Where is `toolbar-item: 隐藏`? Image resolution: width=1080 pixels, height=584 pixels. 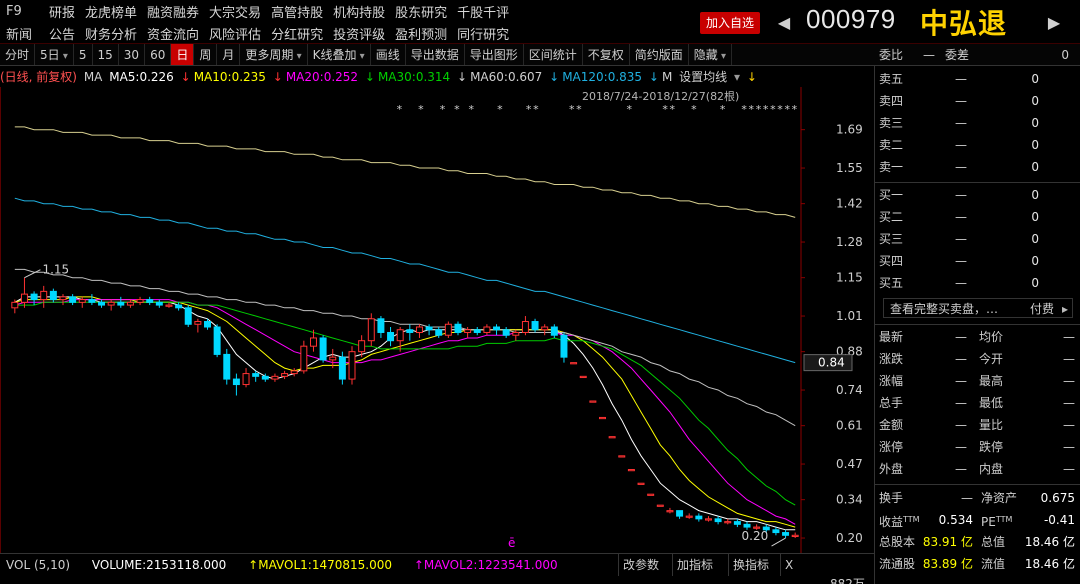 toolbar-item: 隐藏 is located at coordinates (710, 54).